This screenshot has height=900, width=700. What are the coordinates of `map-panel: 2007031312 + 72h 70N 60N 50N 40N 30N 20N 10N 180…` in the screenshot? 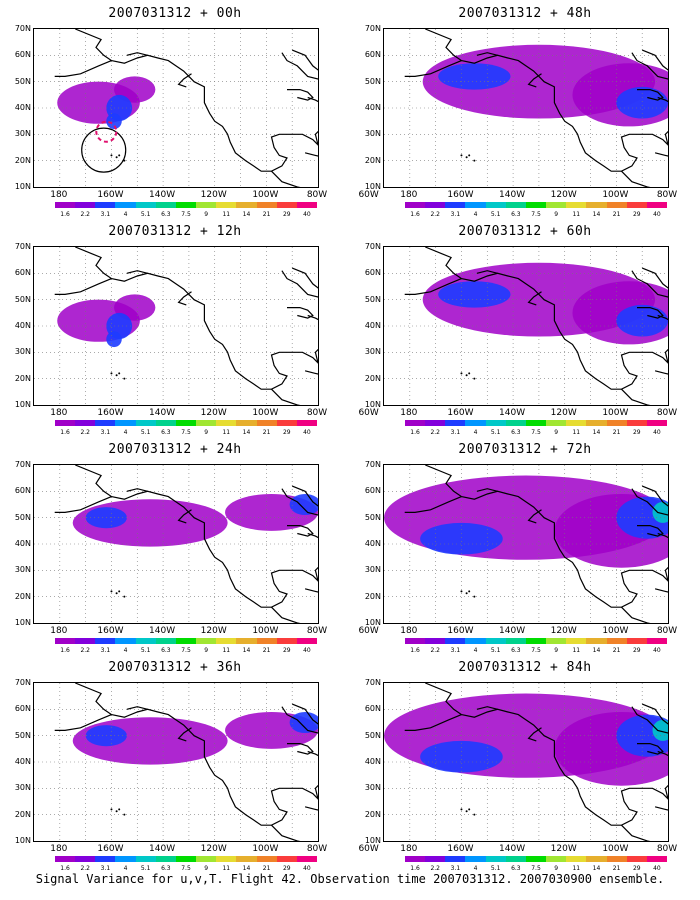 It's located at (525, 545).